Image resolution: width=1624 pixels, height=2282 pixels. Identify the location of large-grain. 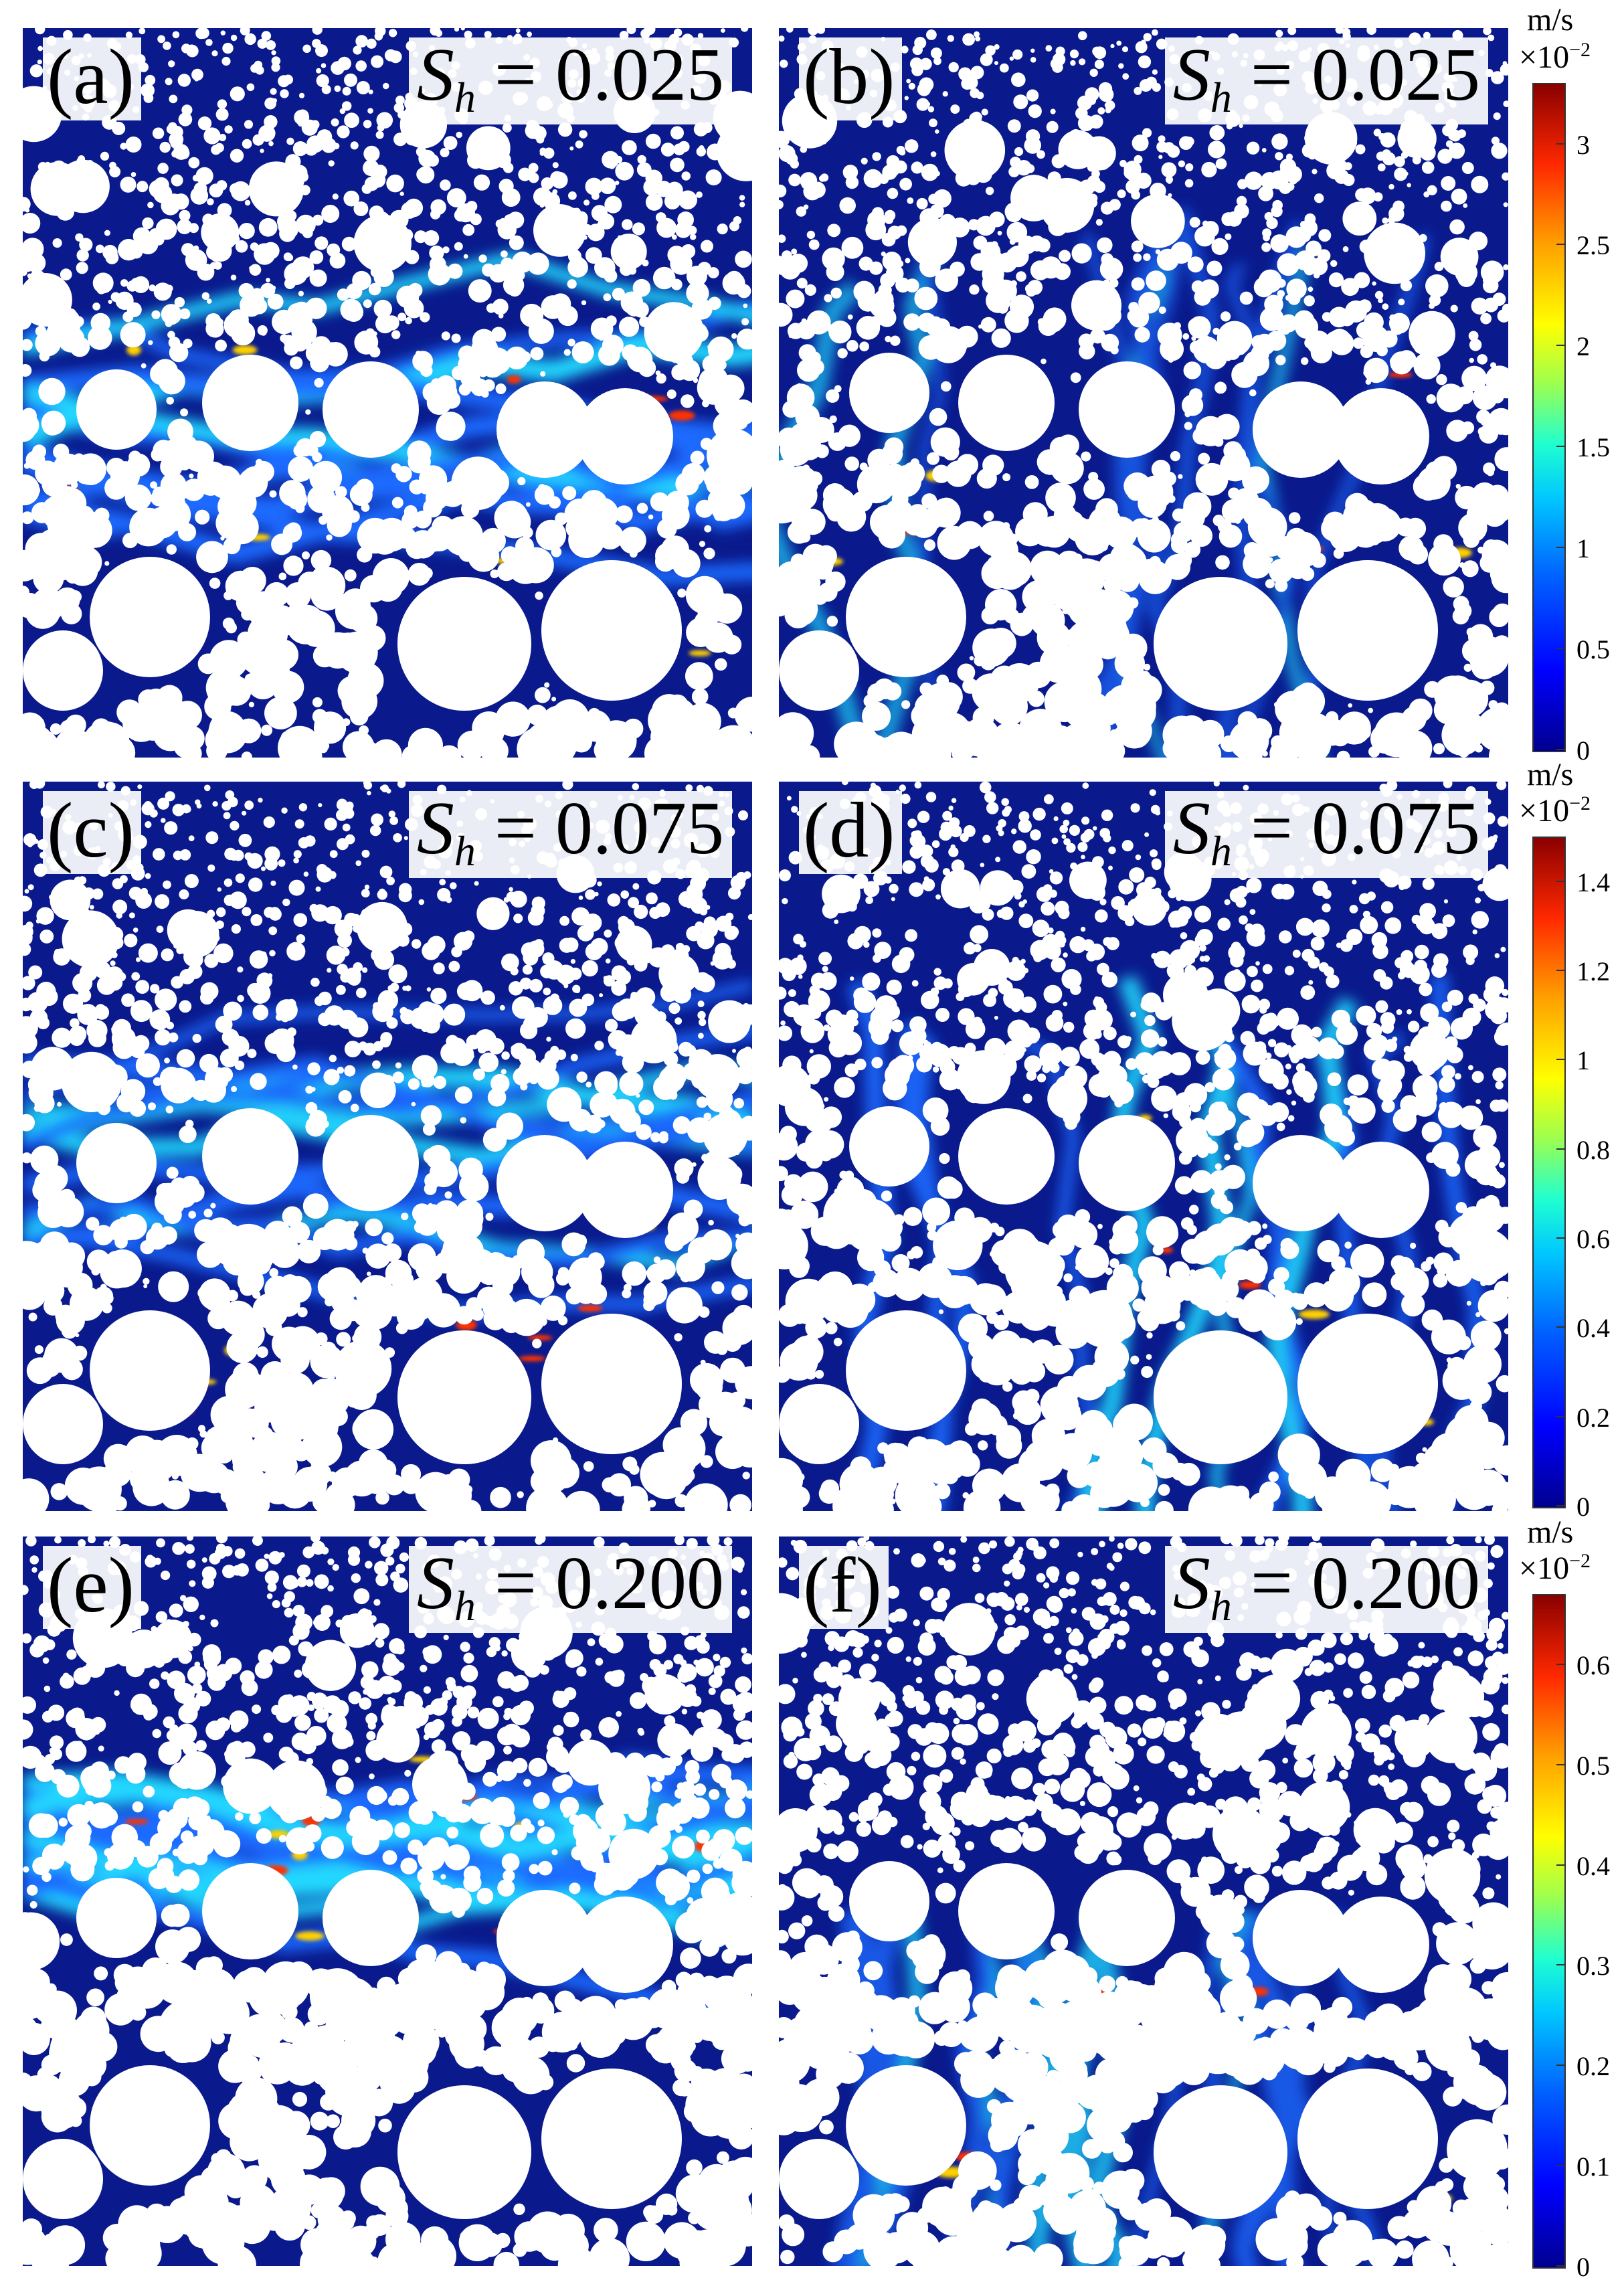
(63, 670).